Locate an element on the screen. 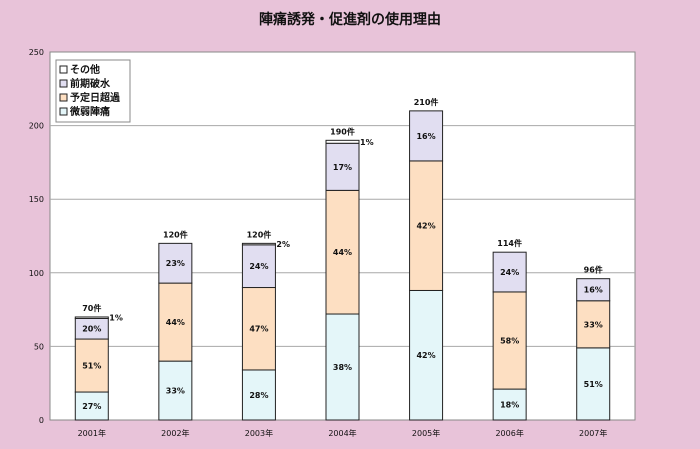  legend-item: 前期破水 is located at coordinates (85, 83).